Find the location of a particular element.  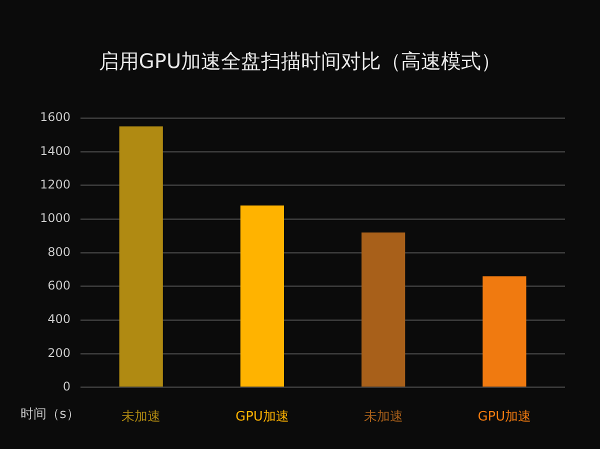

y-tick-label: 0 is located at coordinates (66, 387).